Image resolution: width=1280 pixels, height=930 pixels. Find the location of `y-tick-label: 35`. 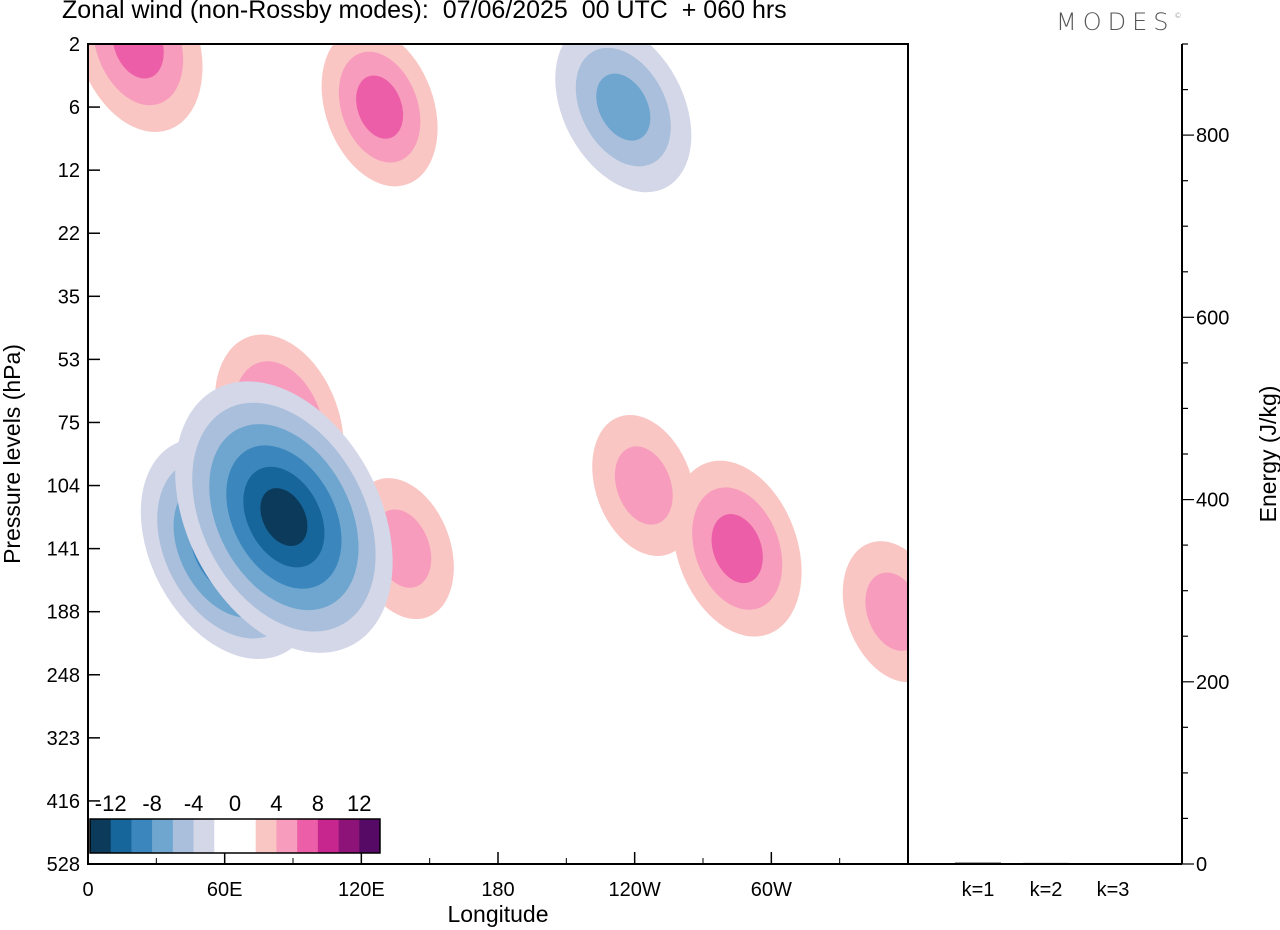

y-tick-label: 35 is located at coordinates (69, 297).